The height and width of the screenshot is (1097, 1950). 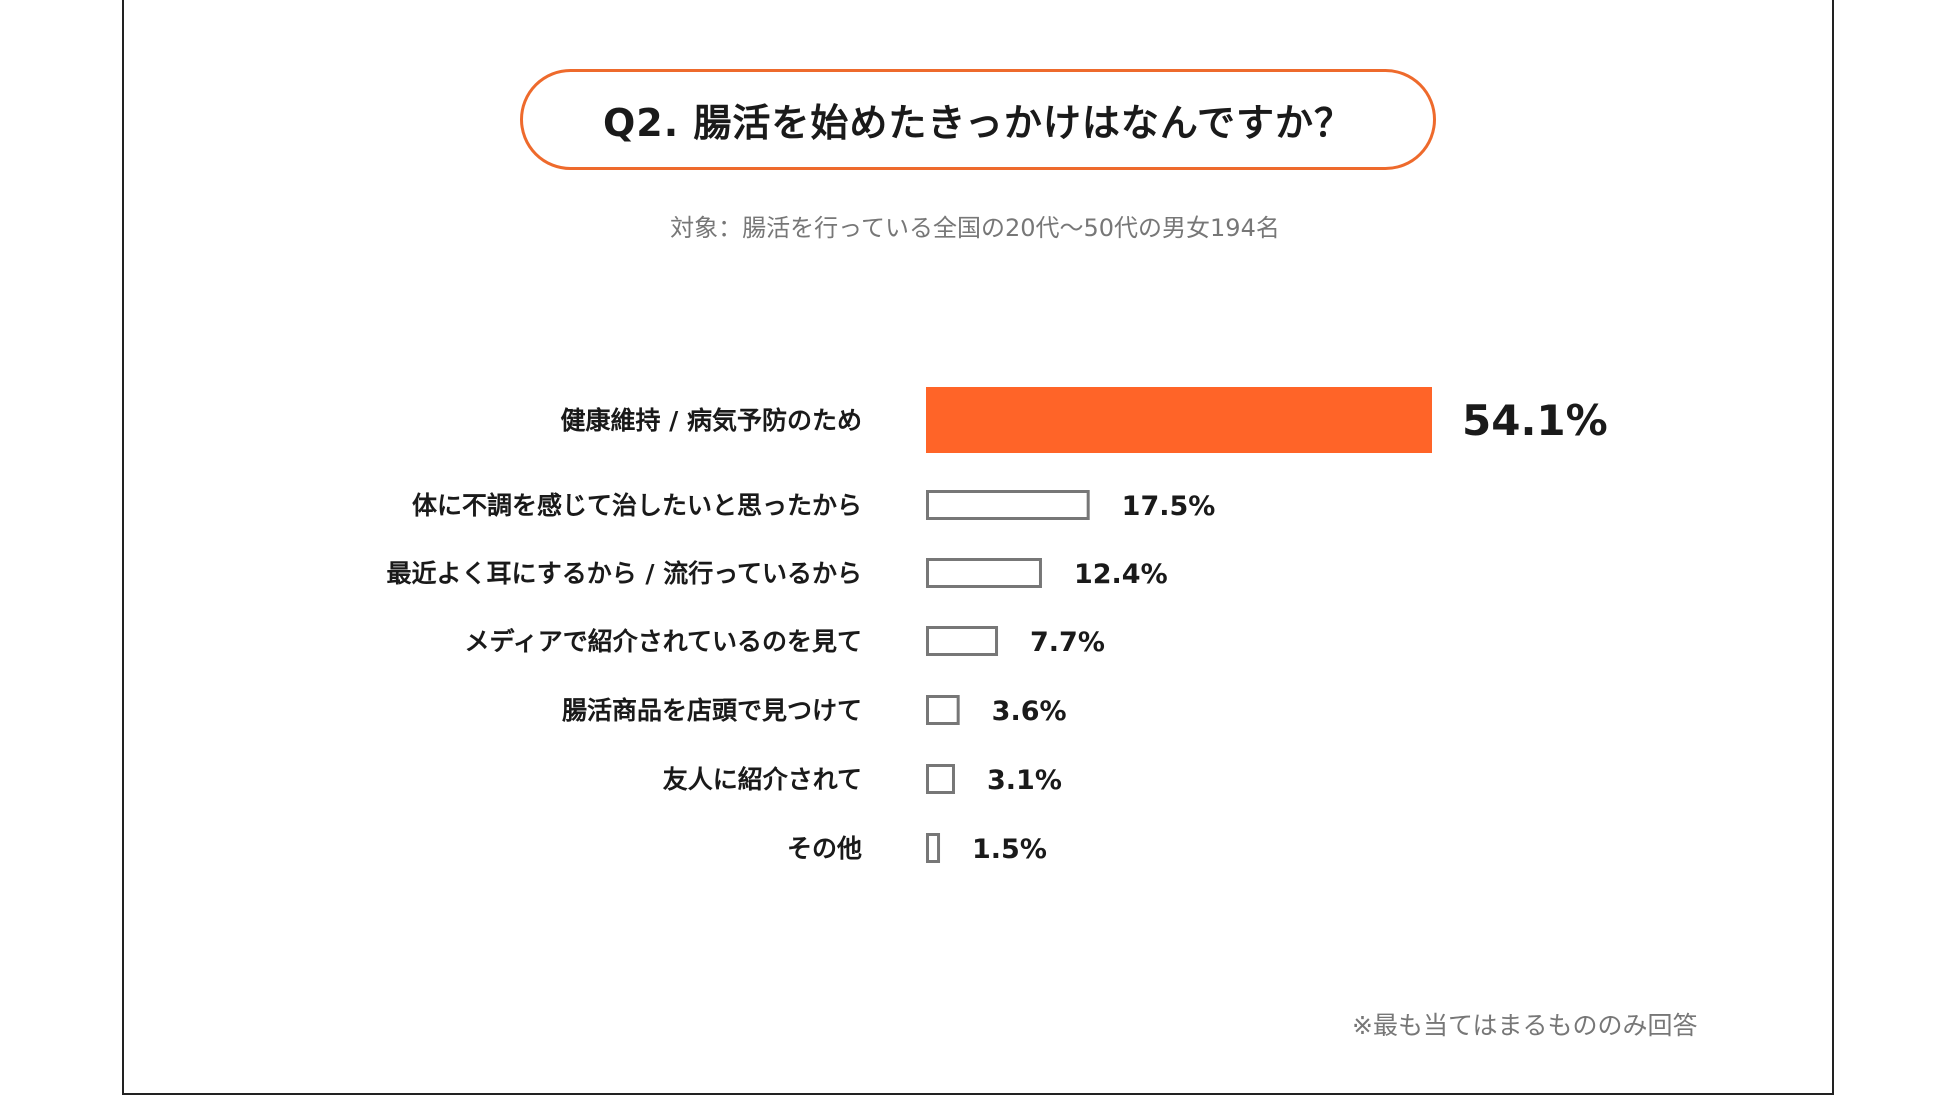 What do you see at coordinates (624, 573) in the screenshot?
I see `category-label: 最近よく耳にするから / 流行っているから` at bounding box center [624, 573].